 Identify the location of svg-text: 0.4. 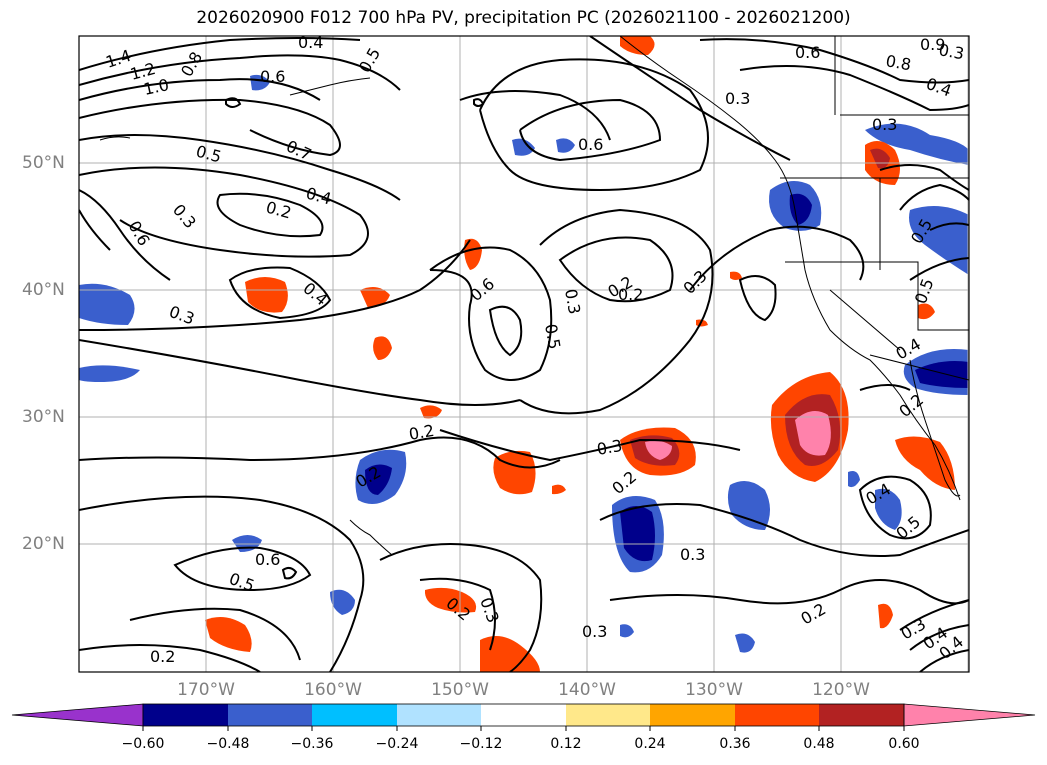
(310, 42).